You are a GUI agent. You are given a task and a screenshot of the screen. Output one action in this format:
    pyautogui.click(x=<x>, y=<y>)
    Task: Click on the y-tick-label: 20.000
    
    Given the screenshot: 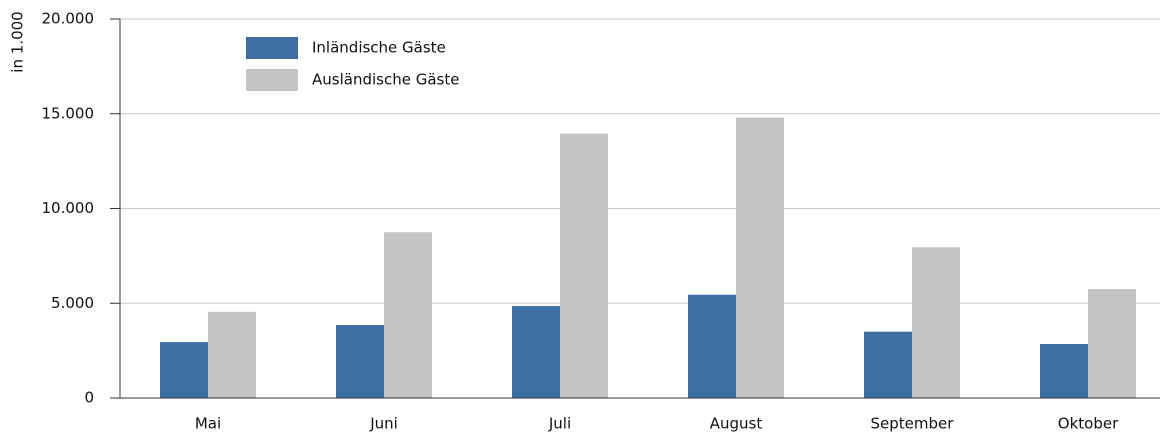 What is the action you would take?
    pyautogui.click(x=68, y=19)
    